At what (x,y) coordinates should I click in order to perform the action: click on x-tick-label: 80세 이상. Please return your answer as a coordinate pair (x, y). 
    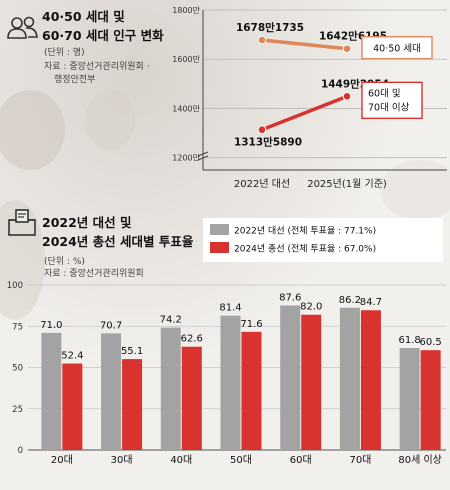
    Looking at the image, I should click on (420, 460).